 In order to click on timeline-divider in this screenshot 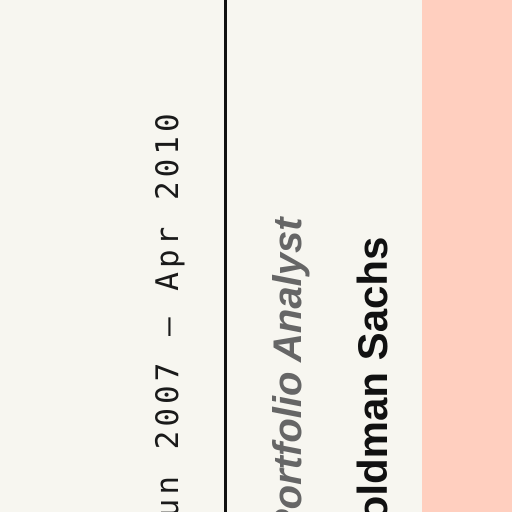, I will do `click(225, 256)`.